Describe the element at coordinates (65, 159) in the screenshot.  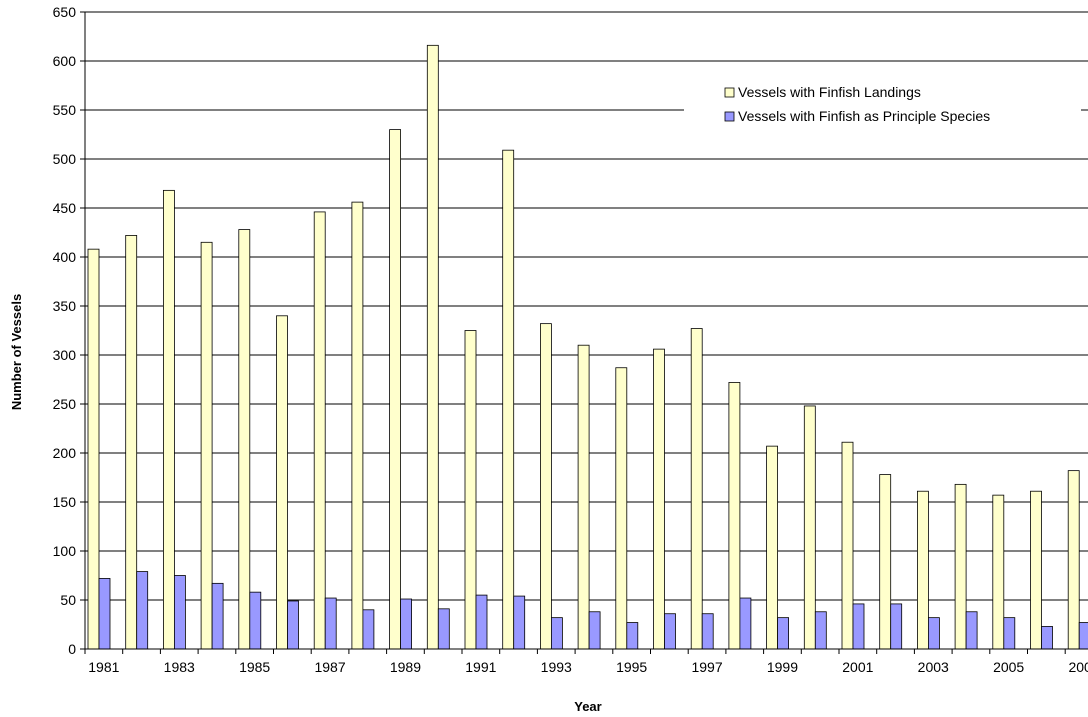
I see `y-tick-label: 500` at that location.